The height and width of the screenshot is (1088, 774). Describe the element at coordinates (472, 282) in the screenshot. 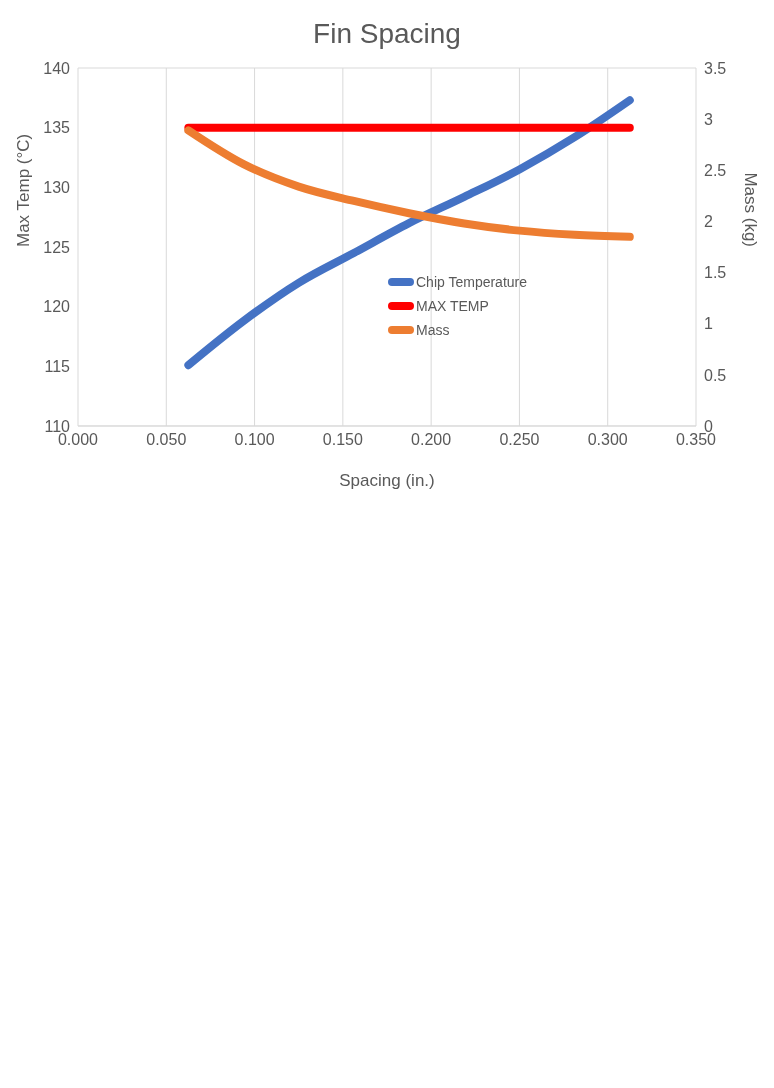

I see `legend-label: Chip Temperature` at that location.